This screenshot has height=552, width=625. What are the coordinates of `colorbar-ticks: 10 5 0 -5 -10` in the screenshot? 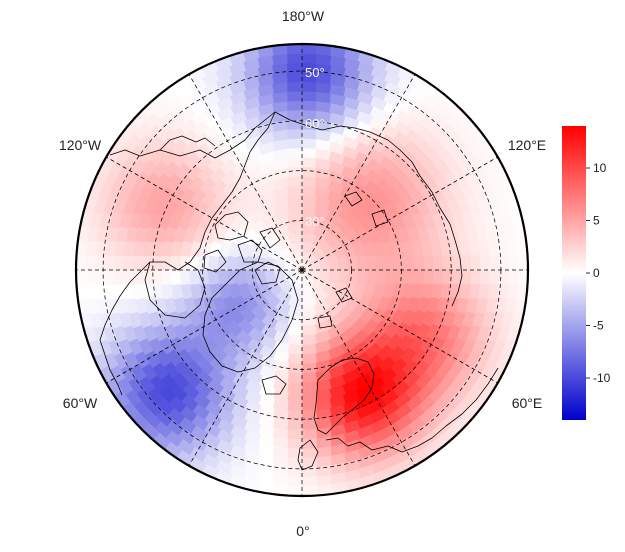 It's located at (598, 273).